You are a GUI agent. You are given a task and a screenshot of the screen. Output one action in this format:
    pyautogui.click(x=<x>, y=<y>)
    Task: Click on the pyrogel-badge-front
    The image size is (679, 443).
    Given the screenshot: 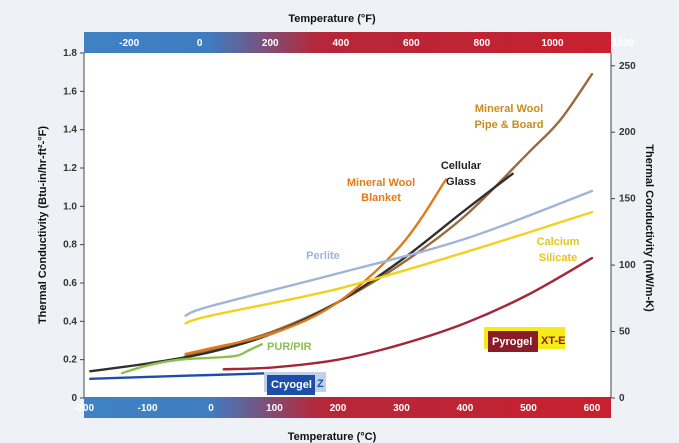 What is the action you would take?
    pyautogui.click(x=513, y=341)
    